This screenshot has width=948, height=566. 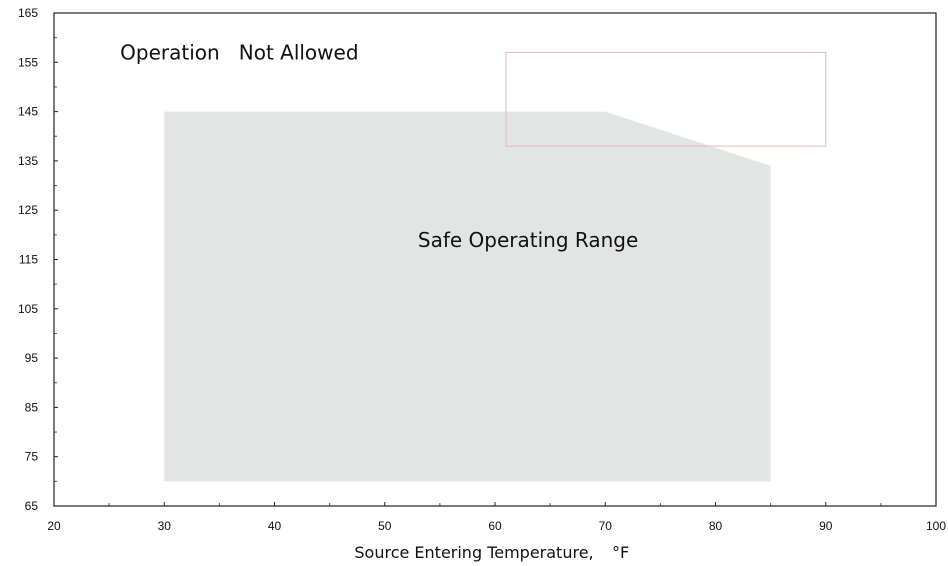 I want to click on y-tick-label: 145, so click(x=28, y=112).